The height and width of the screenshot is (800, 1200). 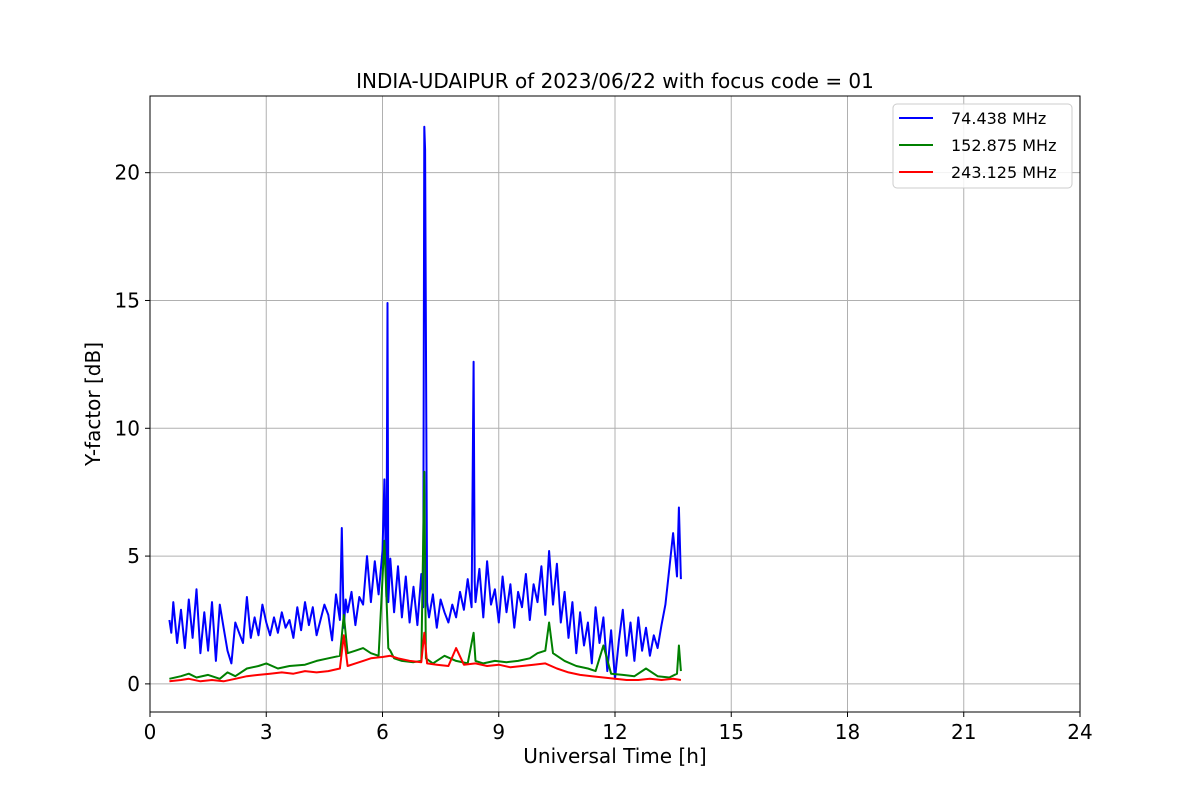 I want to click on x-tick-label-0: 0, so click(x=150, y=732).